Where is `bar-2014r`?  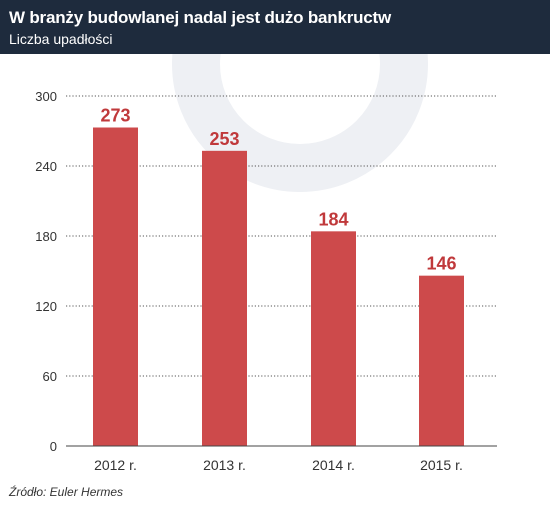
bar-2014r is located at coordinates (333, 338).